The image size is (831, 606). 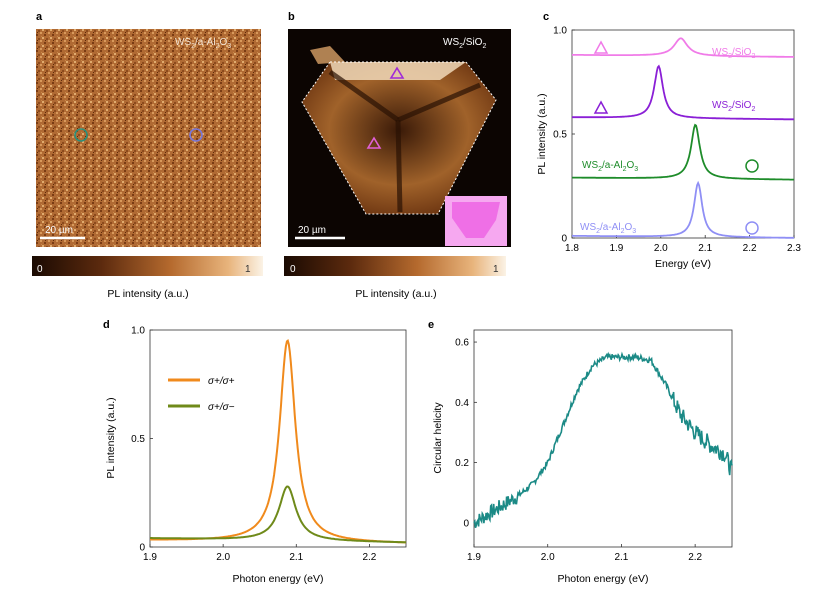 What do you see at coordinates (277, 579) in the screenshot?
I see `panel-d-xlabel: Photon energy (eV)` at bounding box center [277, 579].